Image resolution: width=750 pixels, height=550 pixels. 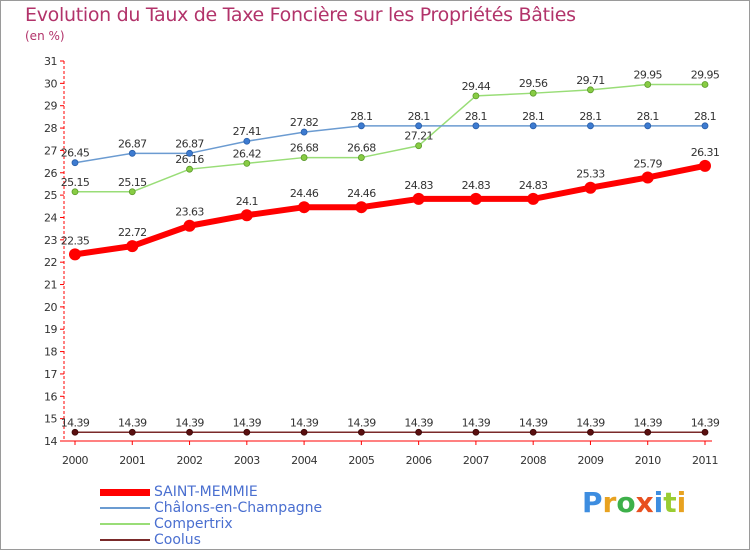 What do you see at coordinates (50, 128) in the screenshot?
I see `y-tick-label: 28` at bounding box center [50, 128].